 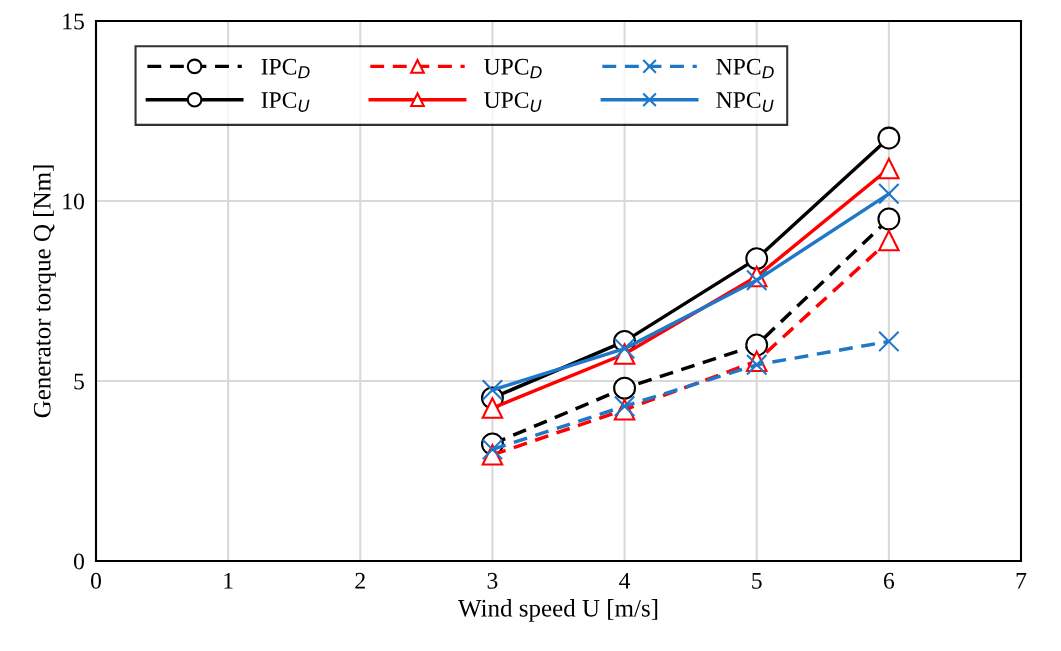 What do you see at coordinates (79, 381) in the screenshot?
I see `y-tick-label: 5` at bounding box center [79, 381].